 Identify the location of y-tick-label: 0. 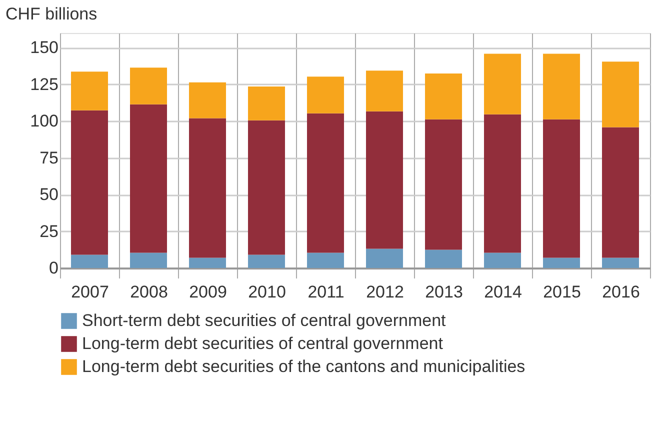
(53, 268).